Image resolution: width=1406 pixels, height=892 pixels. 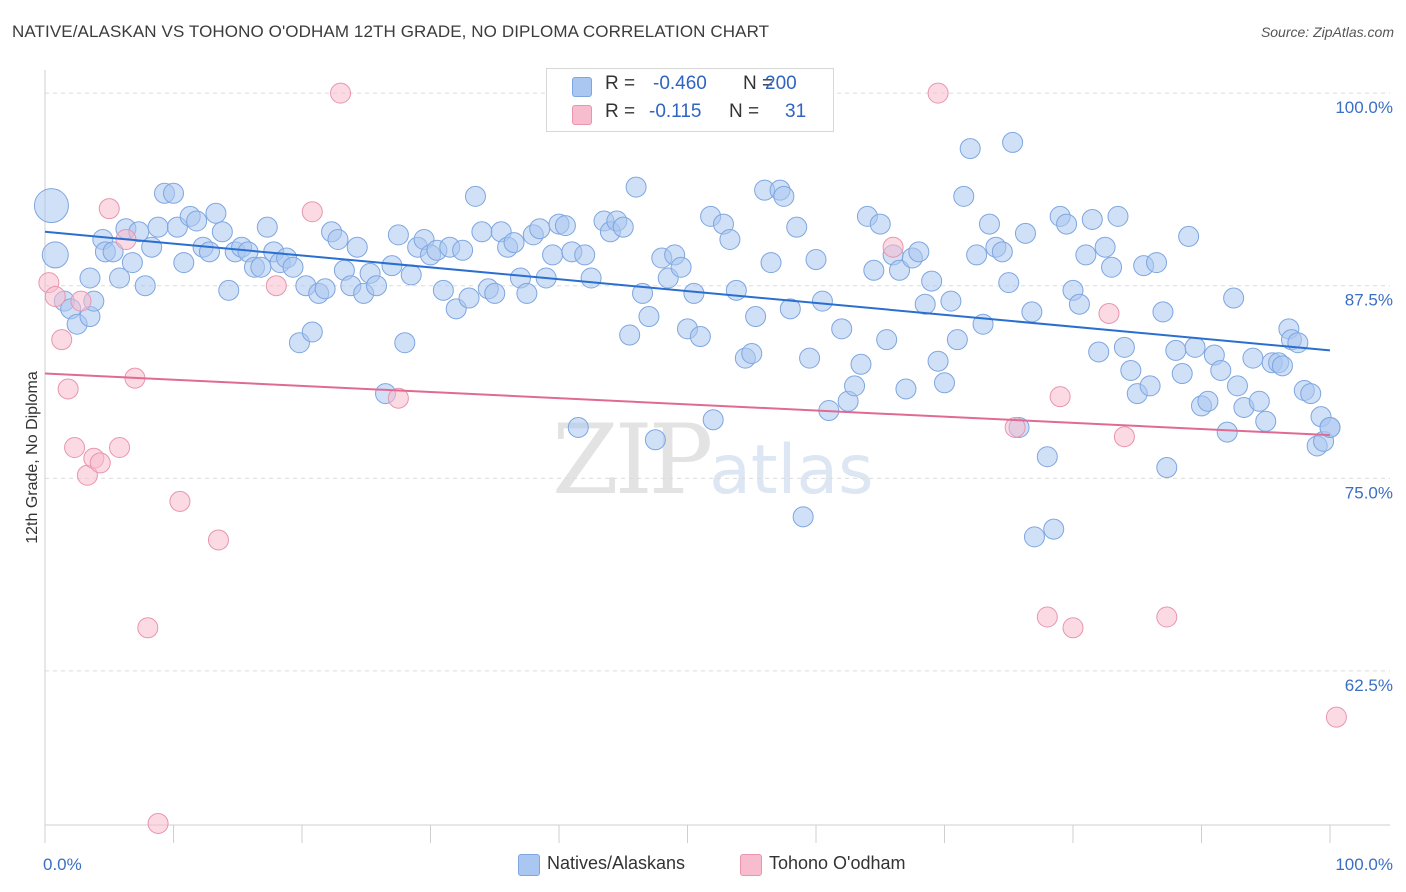 What do you see at coordinates (796, 111) in the screenshot?
I see `legend-n-value: 31` at bounding box center [796, 111].